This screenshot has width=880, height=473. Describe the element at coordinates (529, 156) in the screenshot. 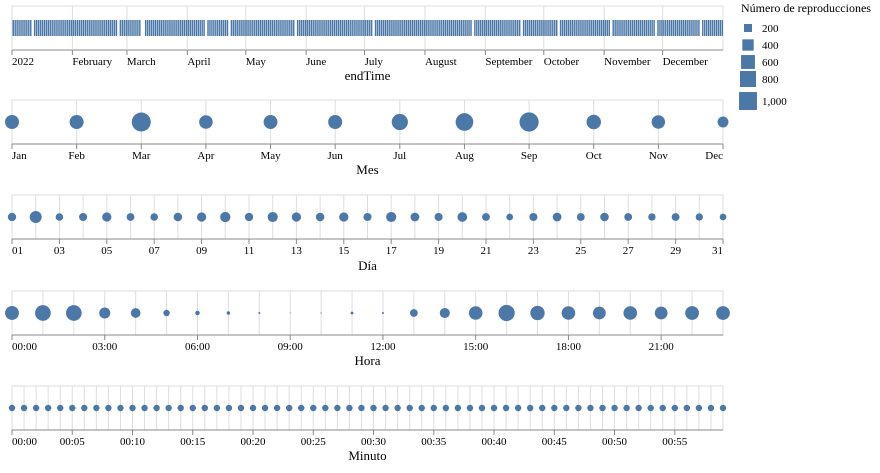

I see `x-tick-label: Sep` at that location.